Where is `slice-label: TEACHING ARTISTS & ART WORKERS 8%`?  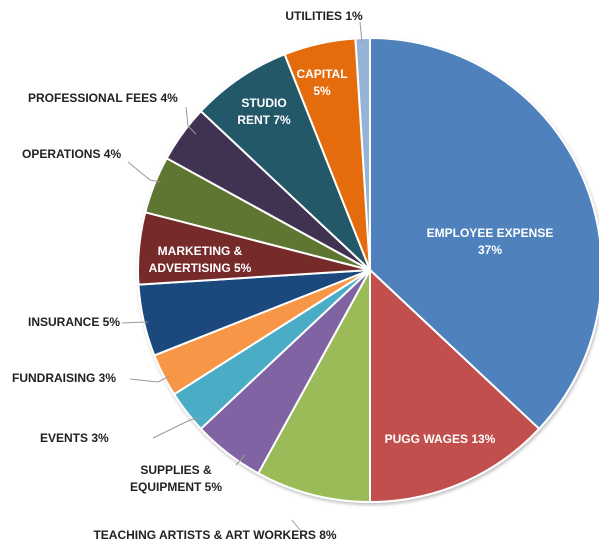
slice-label: TEACHING ARTISTS & ART WORKERS 8% is located at coordinates (214, 535).